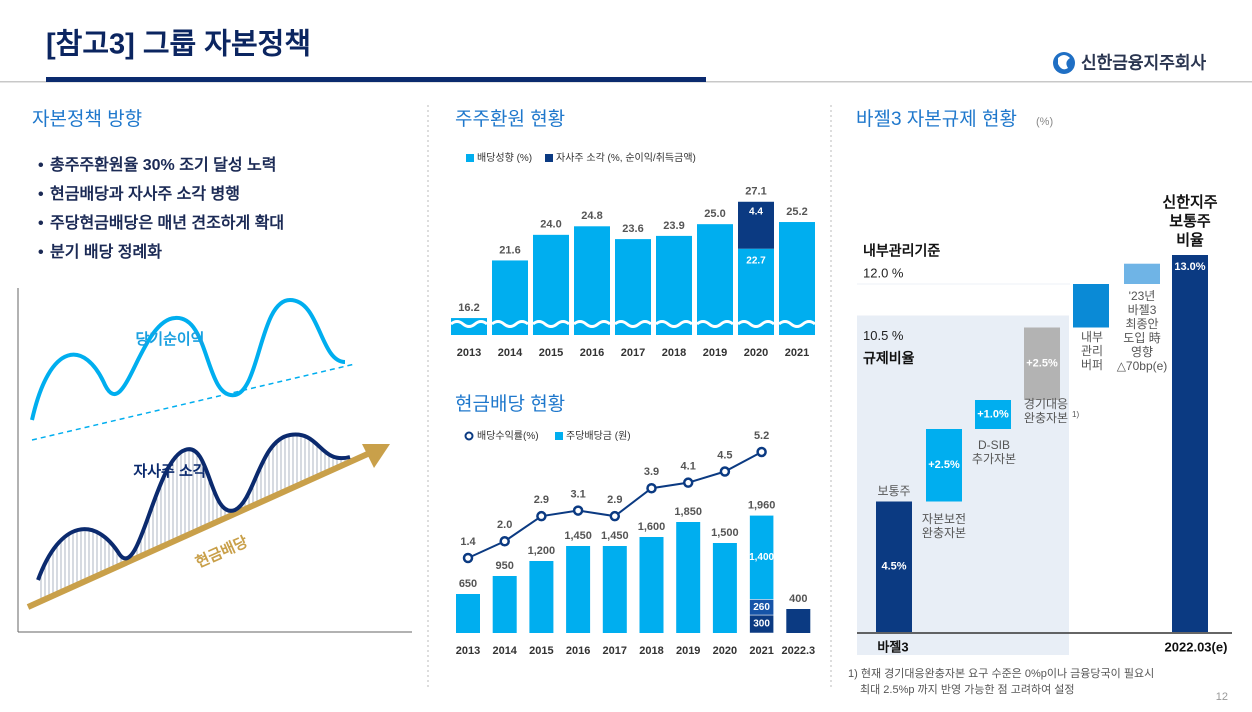  What do you see at coordinates (798, 599) in the screenshot?
I see `value-label: 400` at bounding box center [798, 599].